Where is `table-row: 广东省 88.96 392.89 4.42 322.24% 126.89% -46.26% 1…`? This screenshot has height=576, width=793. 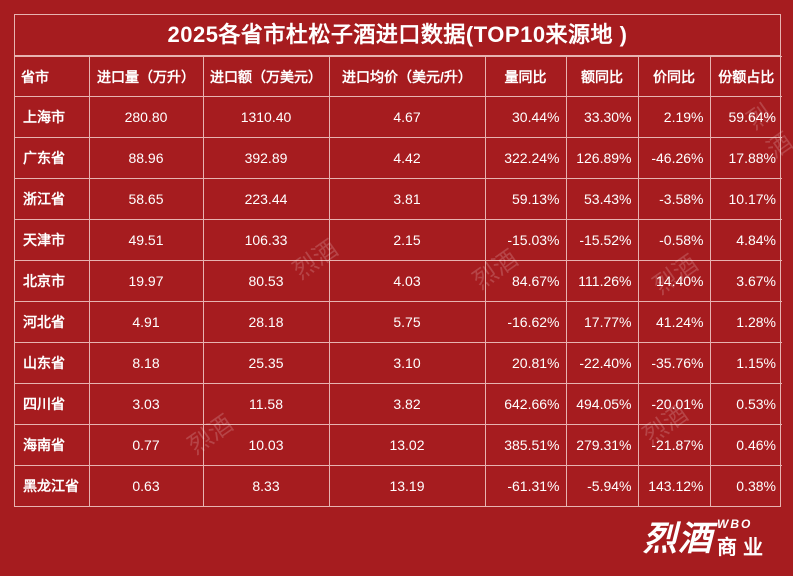 table-row: 广东省 88.96 392.89 4.42 322.24% 126.89% -46.26% 1… is located at coordinates (398, 158).